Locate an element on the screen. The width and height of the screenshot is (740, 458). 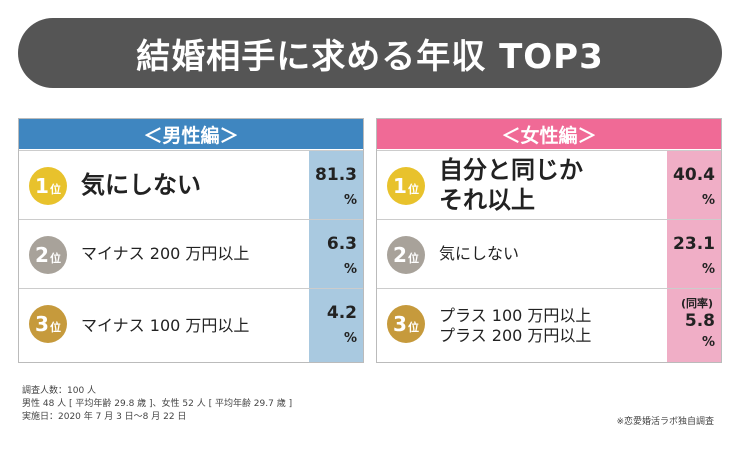
answer-label: プラス 100 万円以上 プラス 200 万円以上 is located at coordinates (549, 325).